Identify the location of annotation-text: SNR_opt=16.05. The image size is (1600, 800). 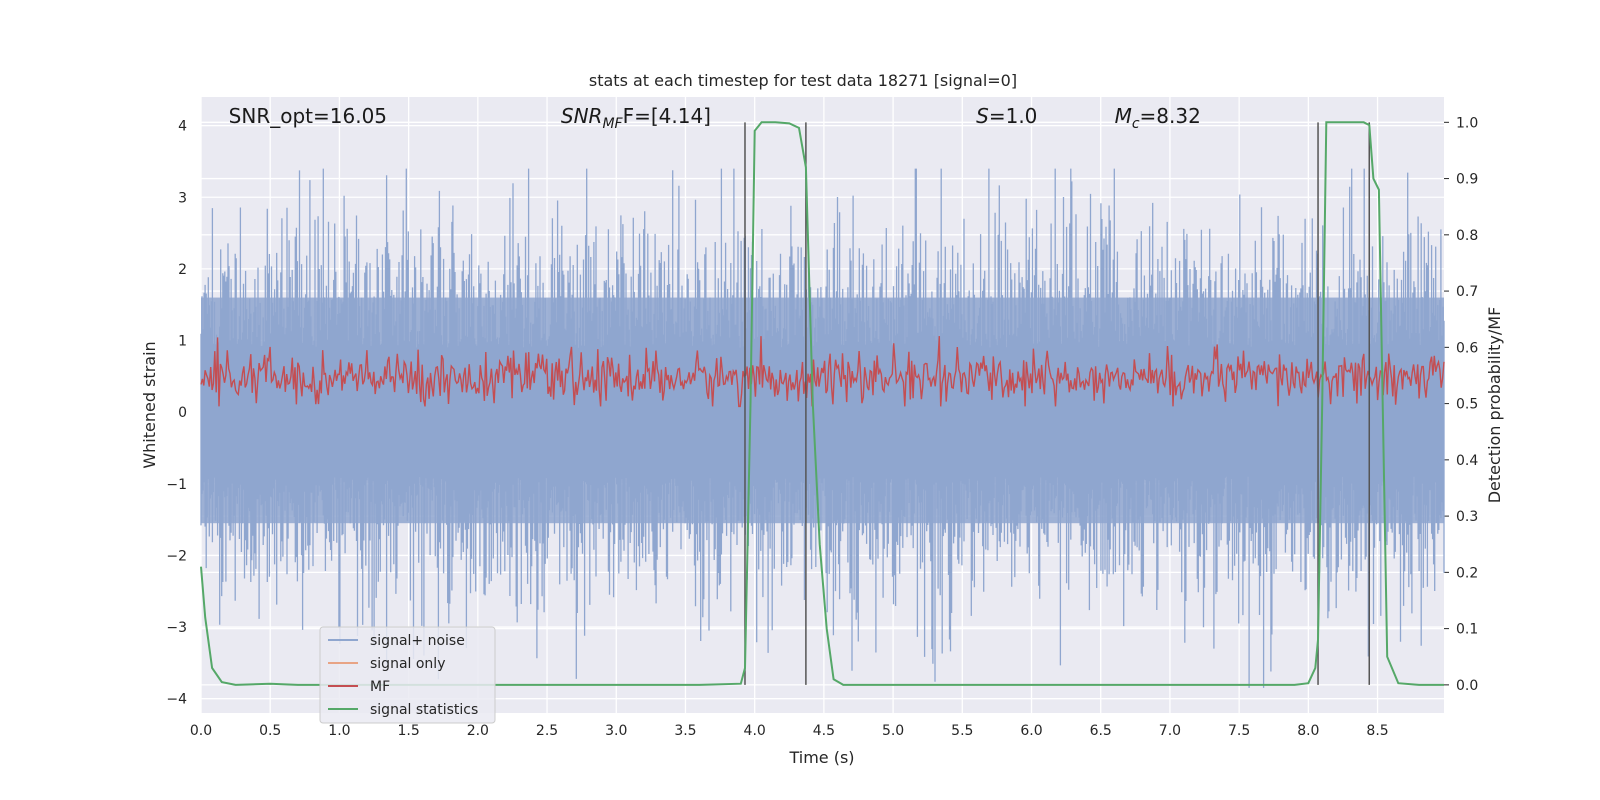
(308, 116).